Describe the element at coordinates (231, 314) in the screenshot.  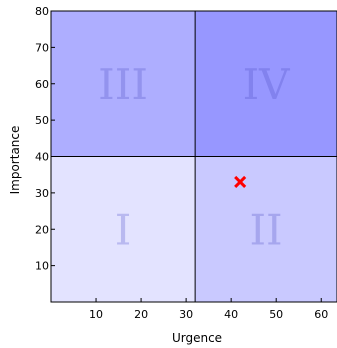
I see `x-tick-label: 40` at that location.